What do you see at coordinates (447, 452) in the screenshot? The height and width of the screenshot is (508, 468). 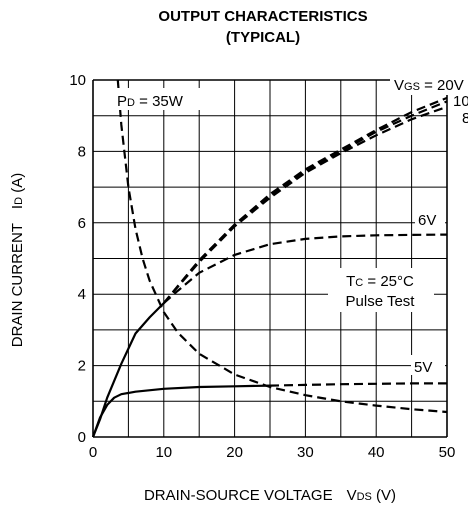 I see `x-tick-label: 50` at bounding box center [447, 452].